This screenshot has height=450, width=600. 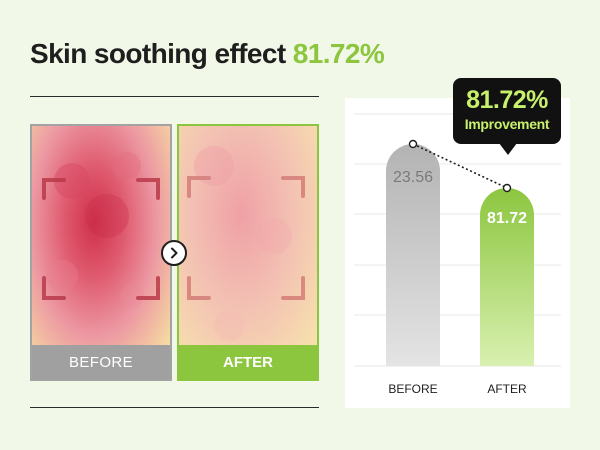 I want to click on bar-before, so click(x=413, y=255).